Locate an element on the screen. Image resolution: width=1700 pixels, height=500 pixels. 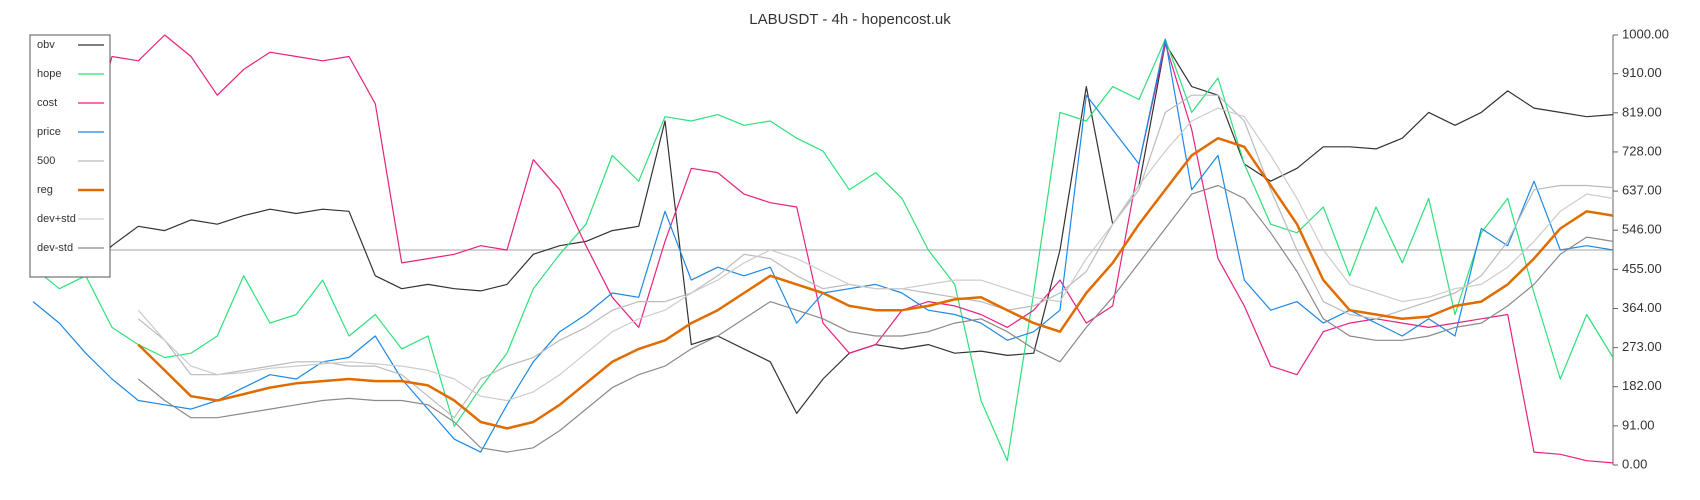
legend-label: hope is located at coordinates (49, 74).